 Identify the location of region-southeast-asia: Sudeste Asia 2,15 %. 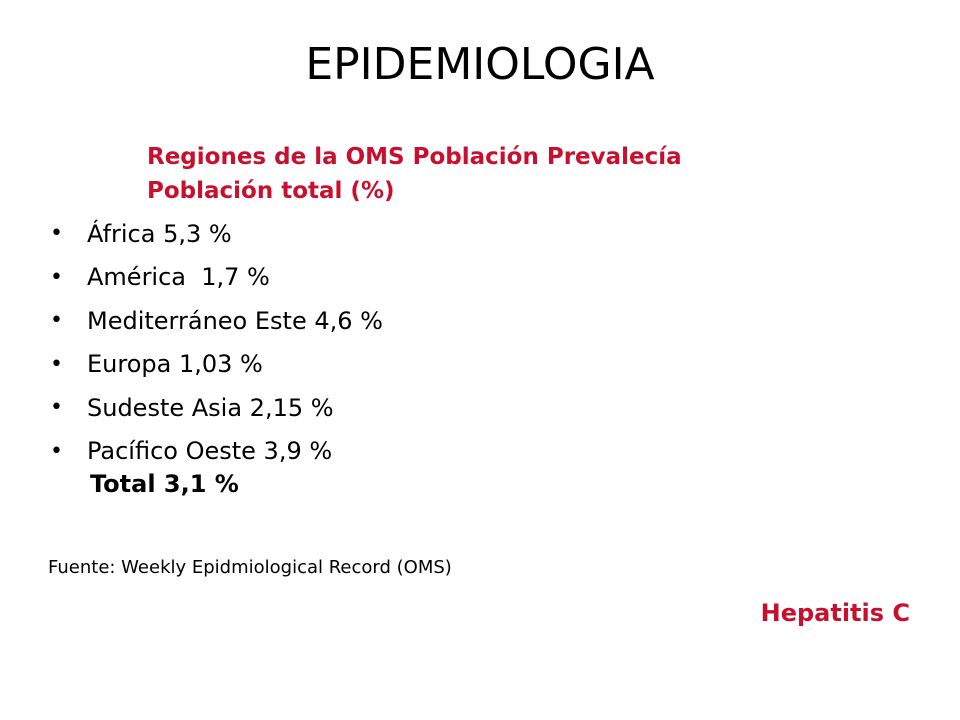
(210, 407).